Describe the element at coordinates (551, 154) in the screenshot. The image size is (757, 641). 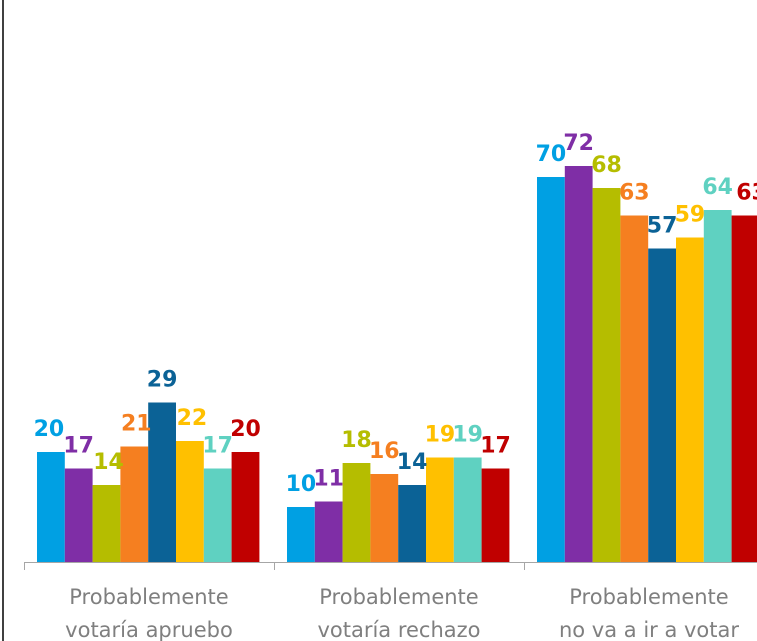
I see `data-label: 70` at that location.